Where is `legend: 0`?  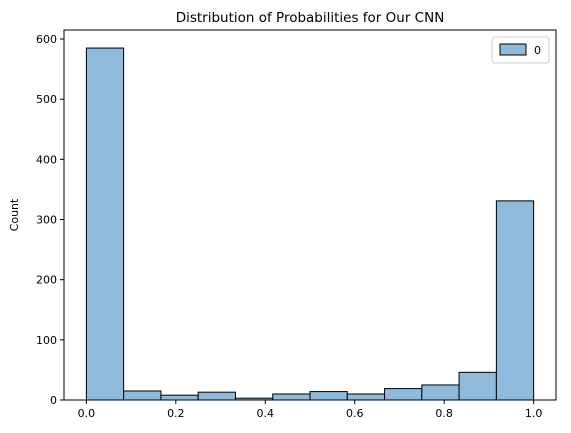
legend: 0 is located at coordinates (520, 50).